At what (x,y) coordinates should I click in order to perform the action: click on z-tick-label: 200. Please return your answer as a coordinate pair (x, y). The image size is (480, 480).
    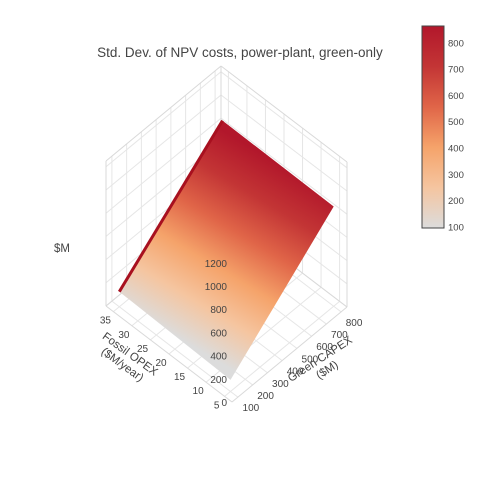
    Looking at the image, I should click on (218, 380).